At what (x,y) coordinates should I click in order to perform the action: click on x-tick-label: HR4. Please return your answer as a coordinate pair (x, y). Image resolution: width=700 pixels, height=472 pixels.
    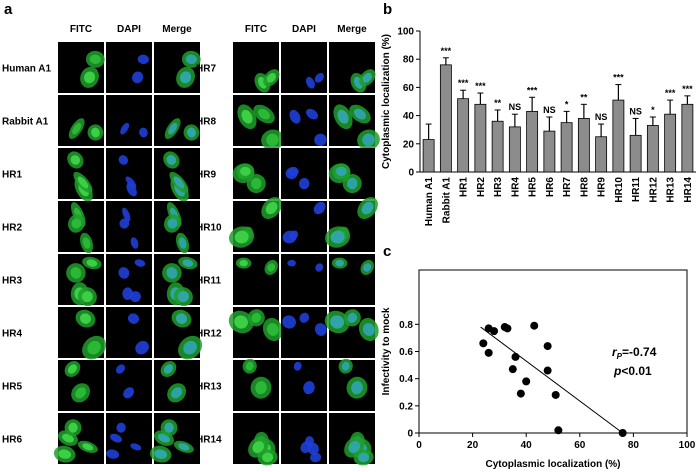
    Looking at the image, I should click on (515, 187).